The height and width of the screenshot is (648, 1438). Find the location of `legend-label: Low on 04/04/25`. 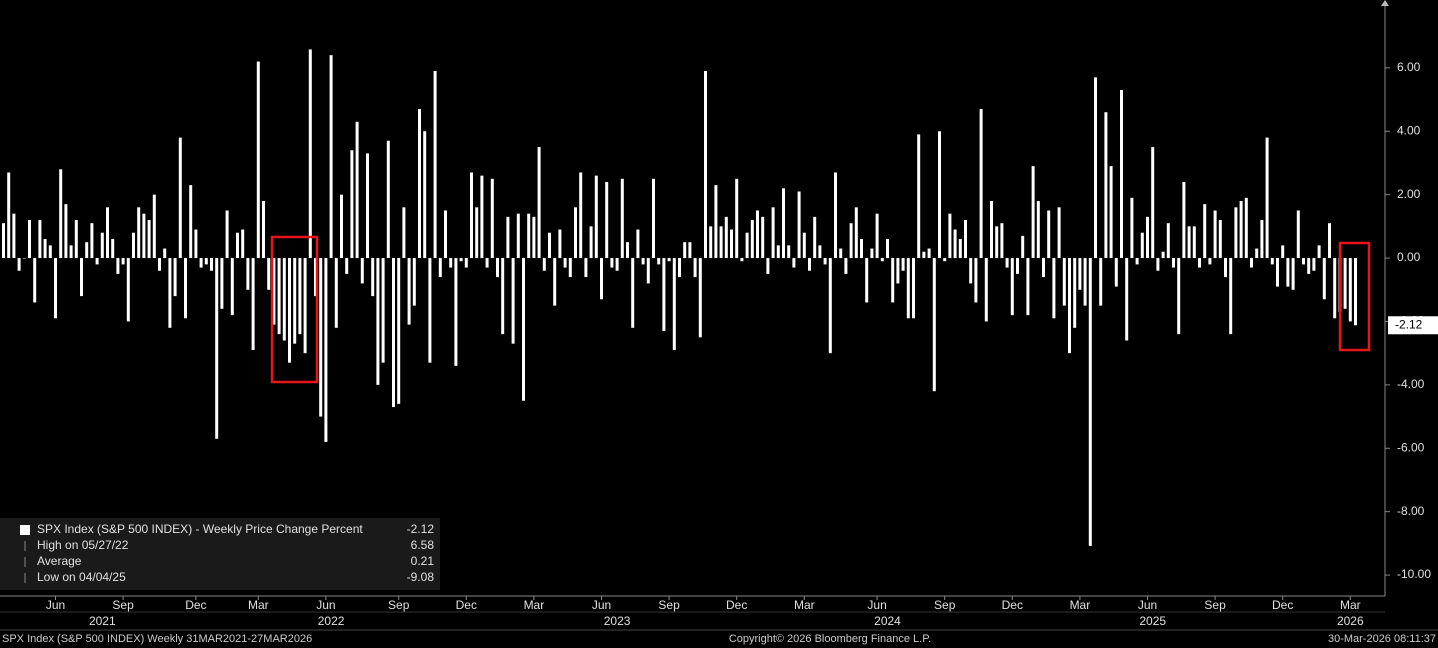

legend-label: Low on 04/04/25 is located at coordinates (81, 577).